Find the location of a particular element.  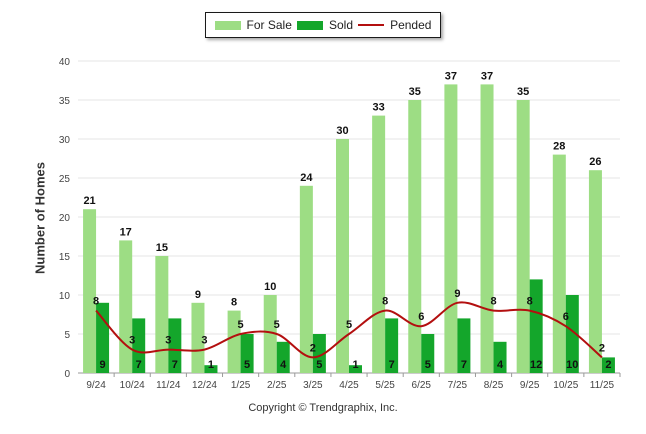

sold-data-label: 2 is located at coordinates (608, 365).